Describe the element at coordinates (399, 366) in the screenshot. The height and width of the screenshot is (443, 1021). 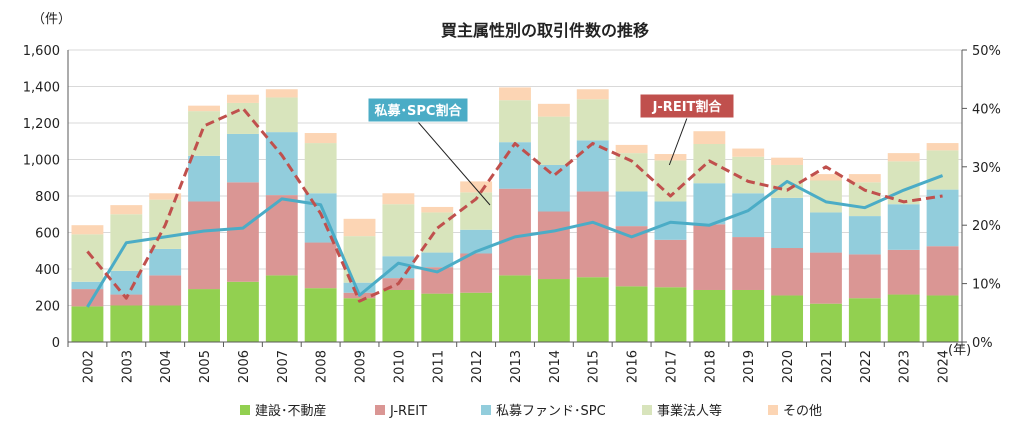
I see `x-tick-label-2010: 2010` at that location.